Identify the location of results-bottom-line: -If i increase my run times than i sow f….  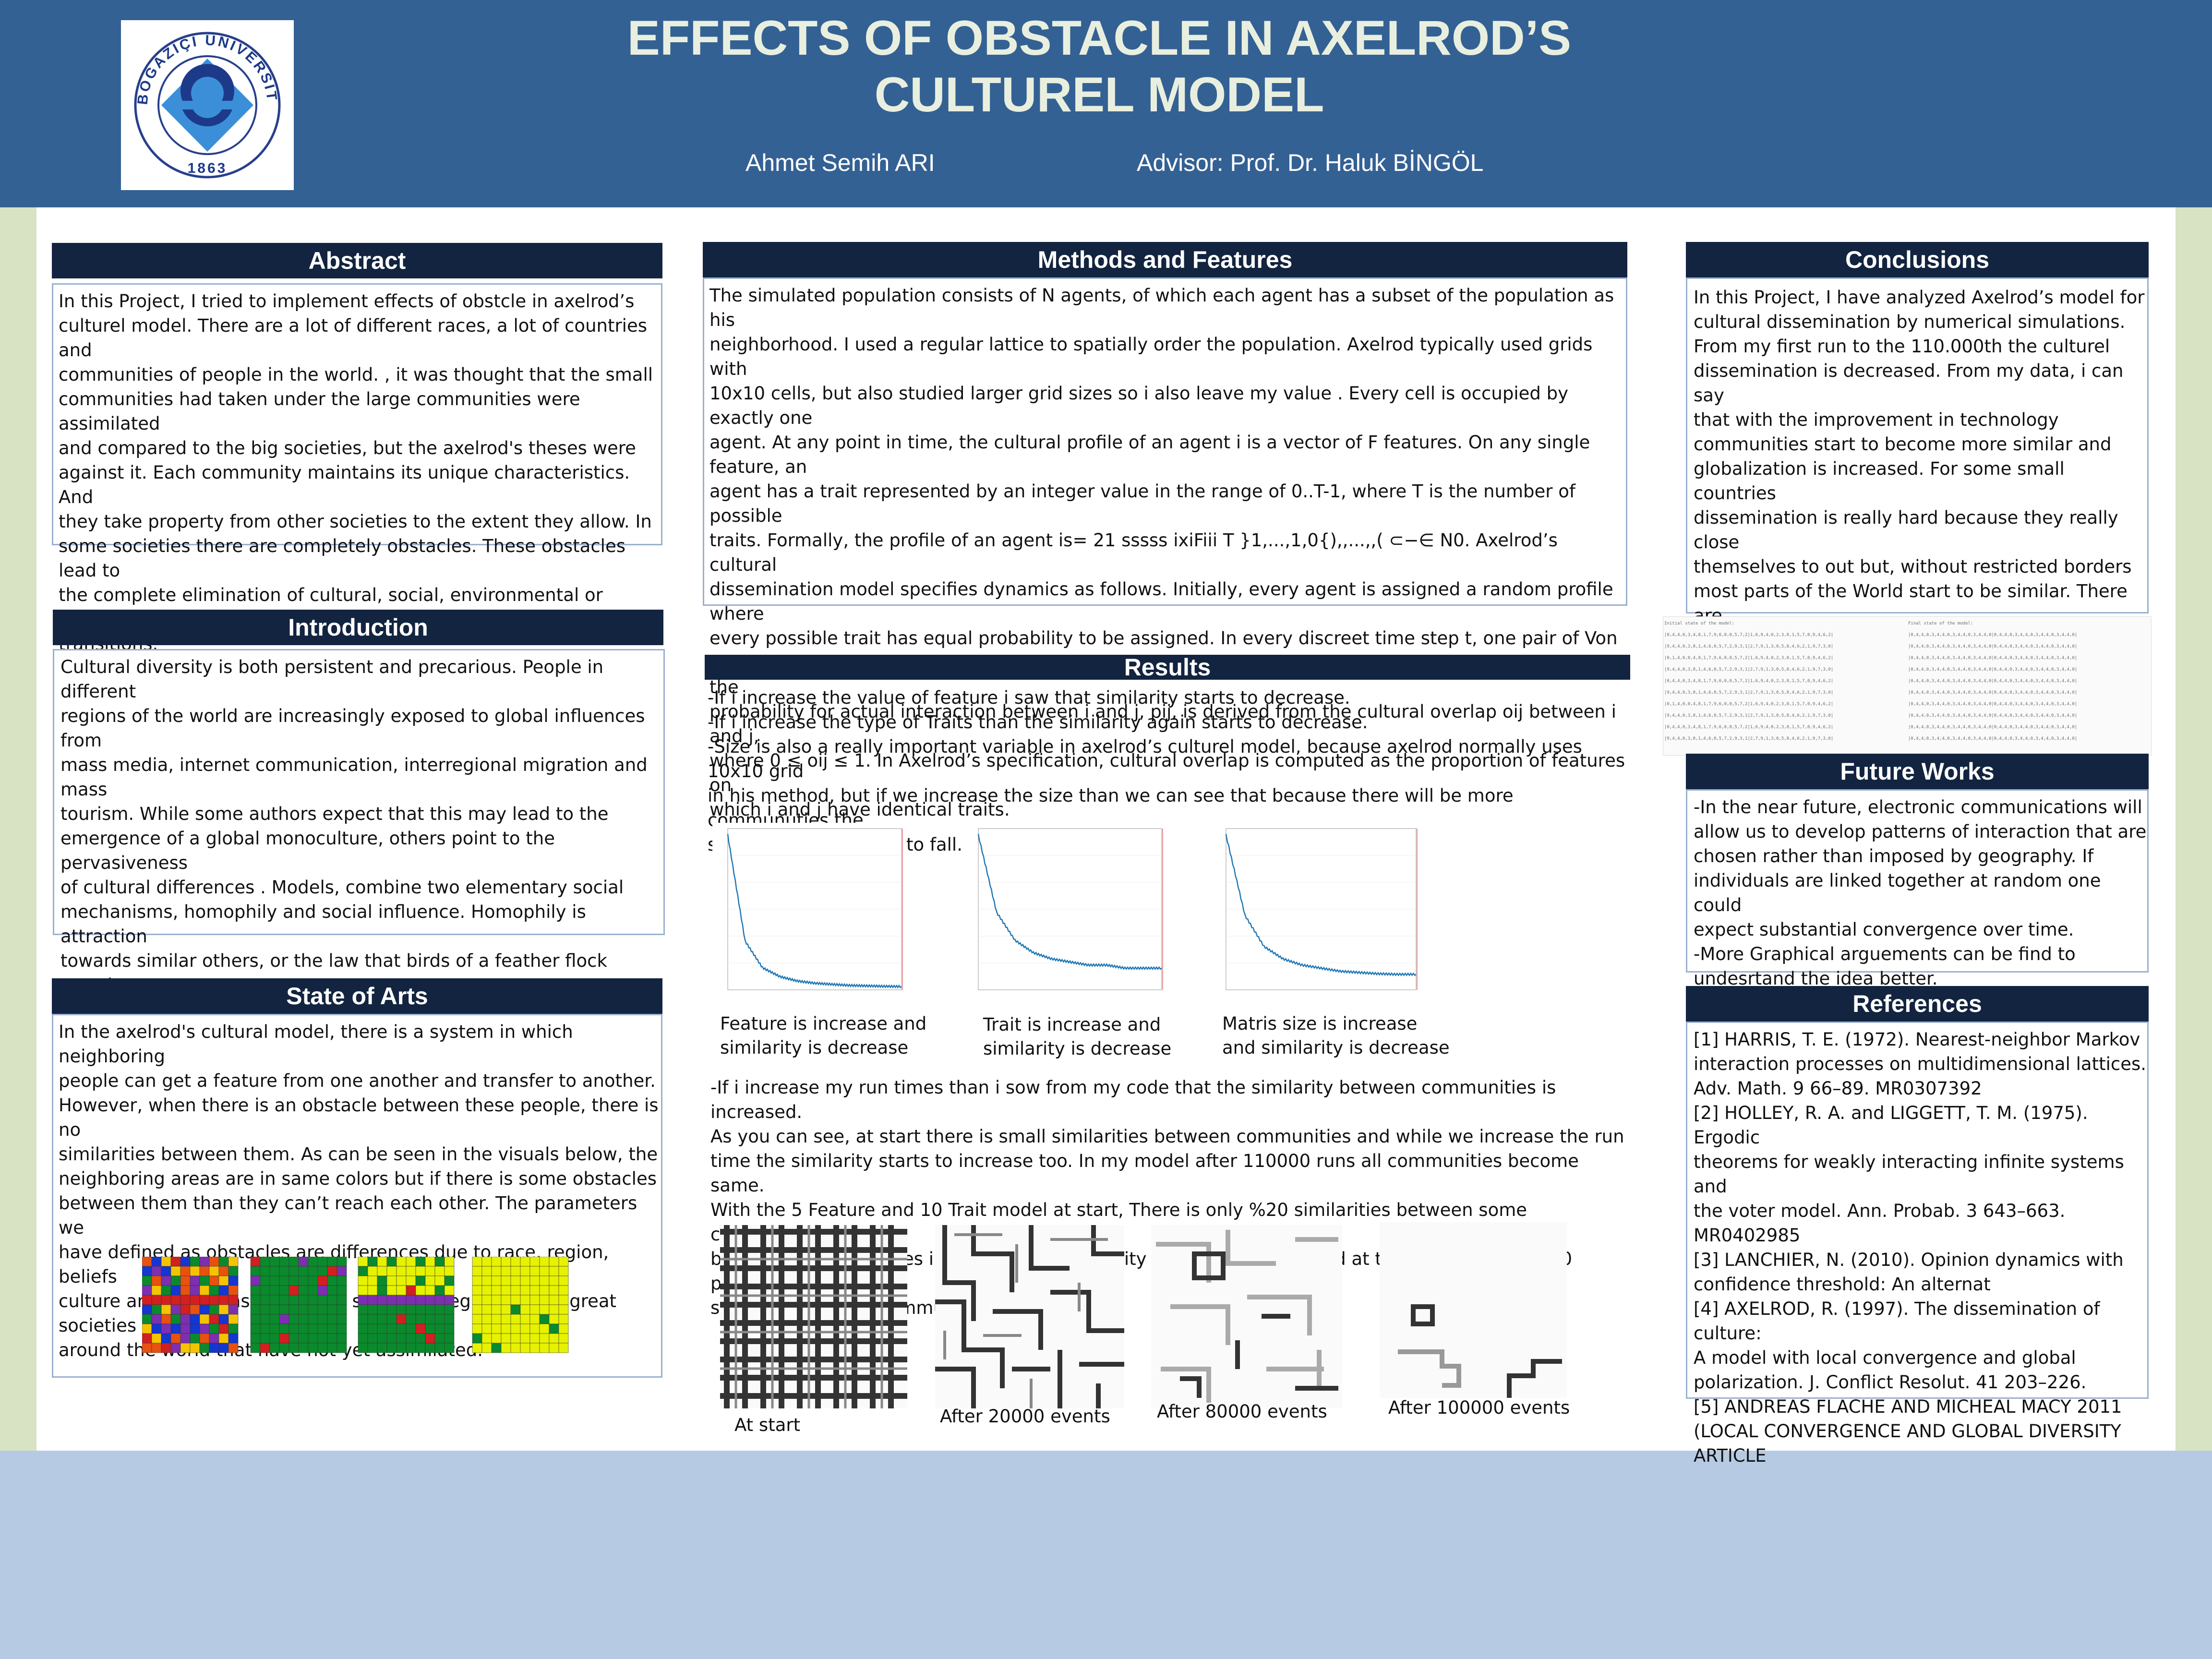
(1133, 1099).